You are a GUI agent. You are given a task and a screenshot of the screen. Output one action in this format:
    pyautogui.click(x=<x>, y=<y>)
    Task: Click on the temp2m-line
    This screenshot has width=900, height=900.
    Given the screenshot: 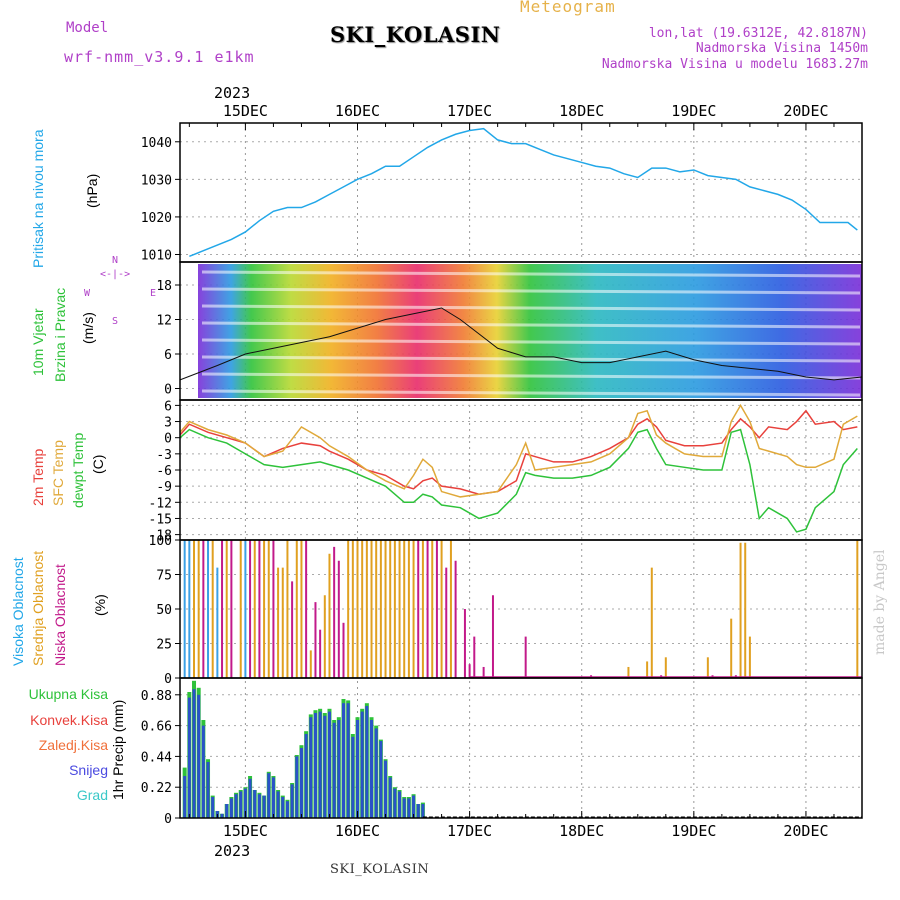 What is the action you would take?
    pyautogui.click(x=518, y=452)
    